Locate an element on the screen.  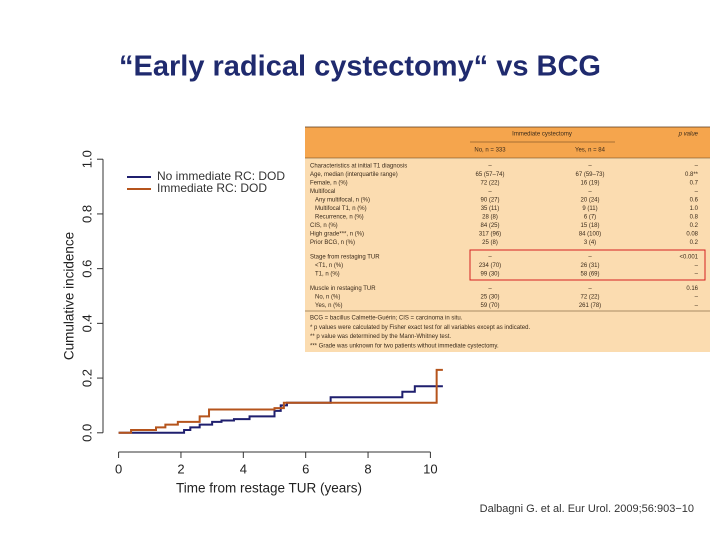
cell: 35 (11) is located at coordinates (490, 209).